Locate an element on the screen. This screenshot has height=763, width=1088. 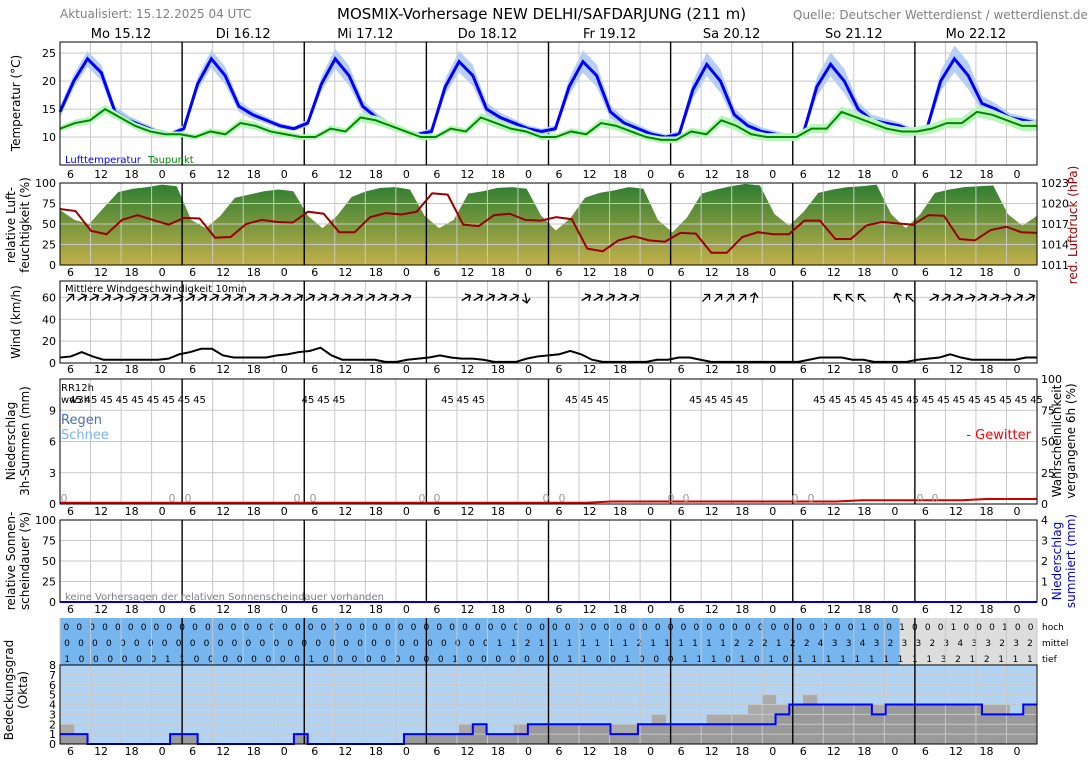
cloud-cover-ytick: 3 is located at coordinates (52, 714).